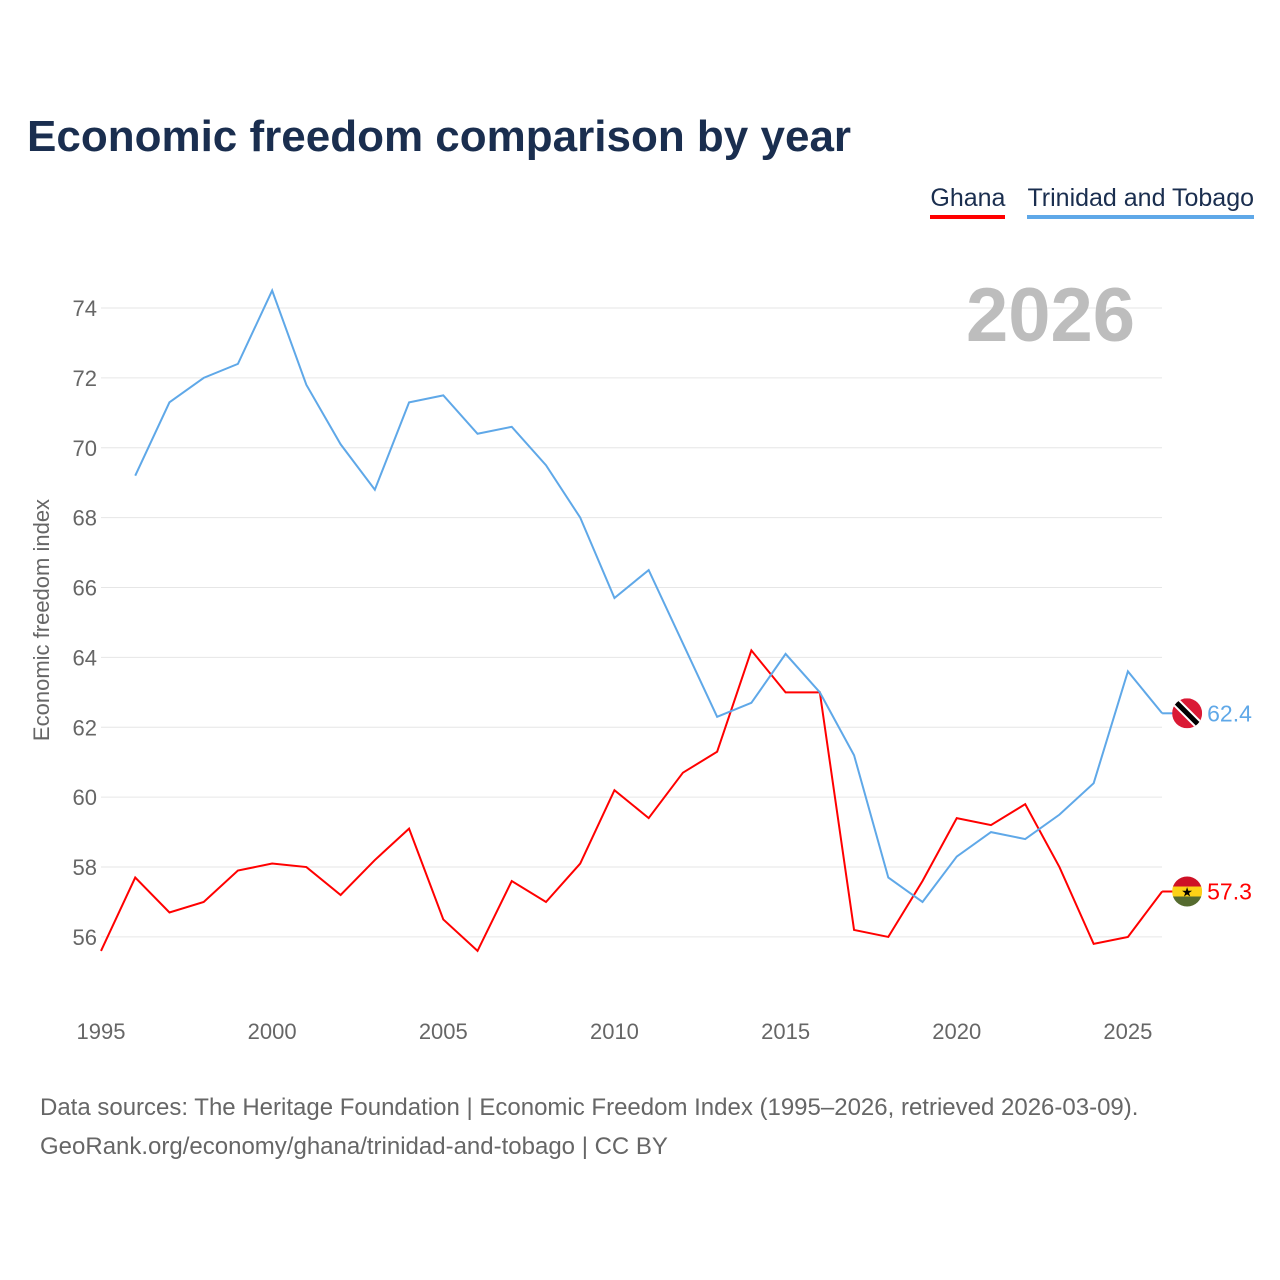 Image resolution: width=1280 pixels, height=1280 pixels. I want to click on y-tick-label: 68, so click(85, 518).